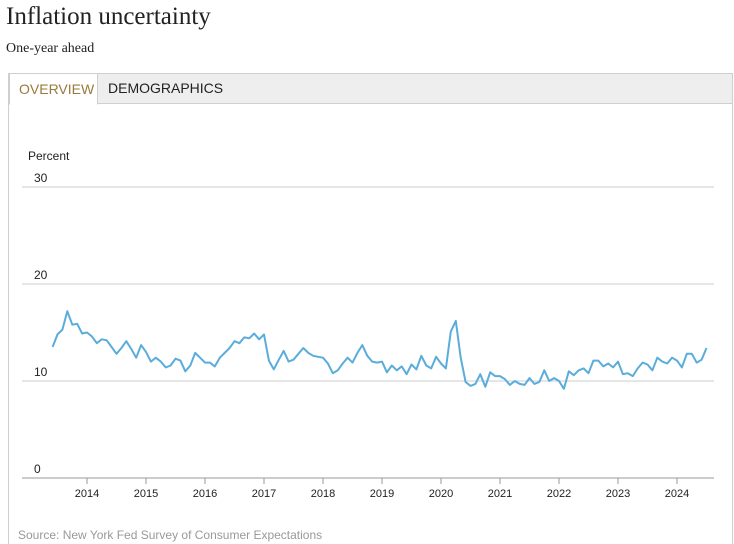 This screenshot has width=734, height=544. What do you see at coordinates (370, 89) in the screenshot?
I see `tab-bar: OVERVIEW DEMOGRAPHICS` at bounding box center [370, 89].